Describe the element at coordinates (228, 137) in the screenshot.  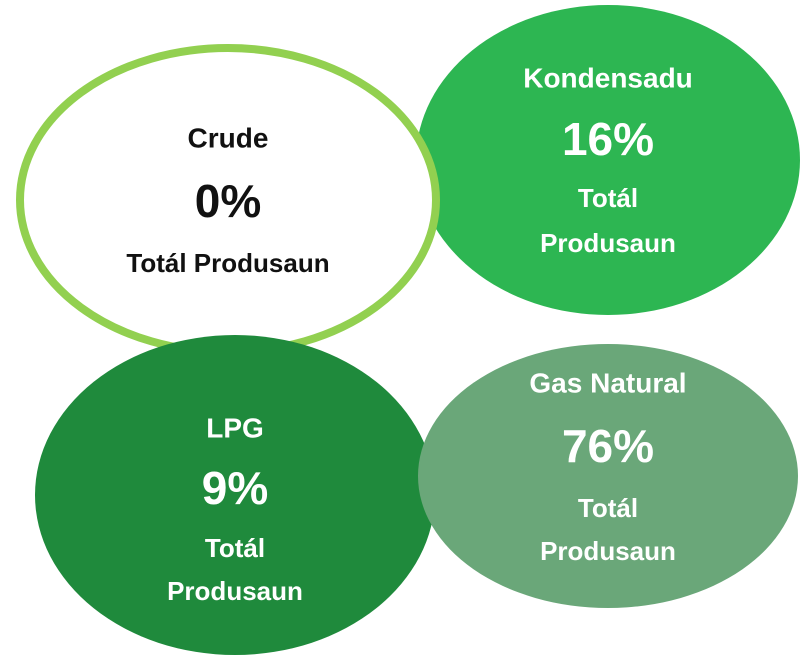
I see `bubble-name: Crude` at that location.